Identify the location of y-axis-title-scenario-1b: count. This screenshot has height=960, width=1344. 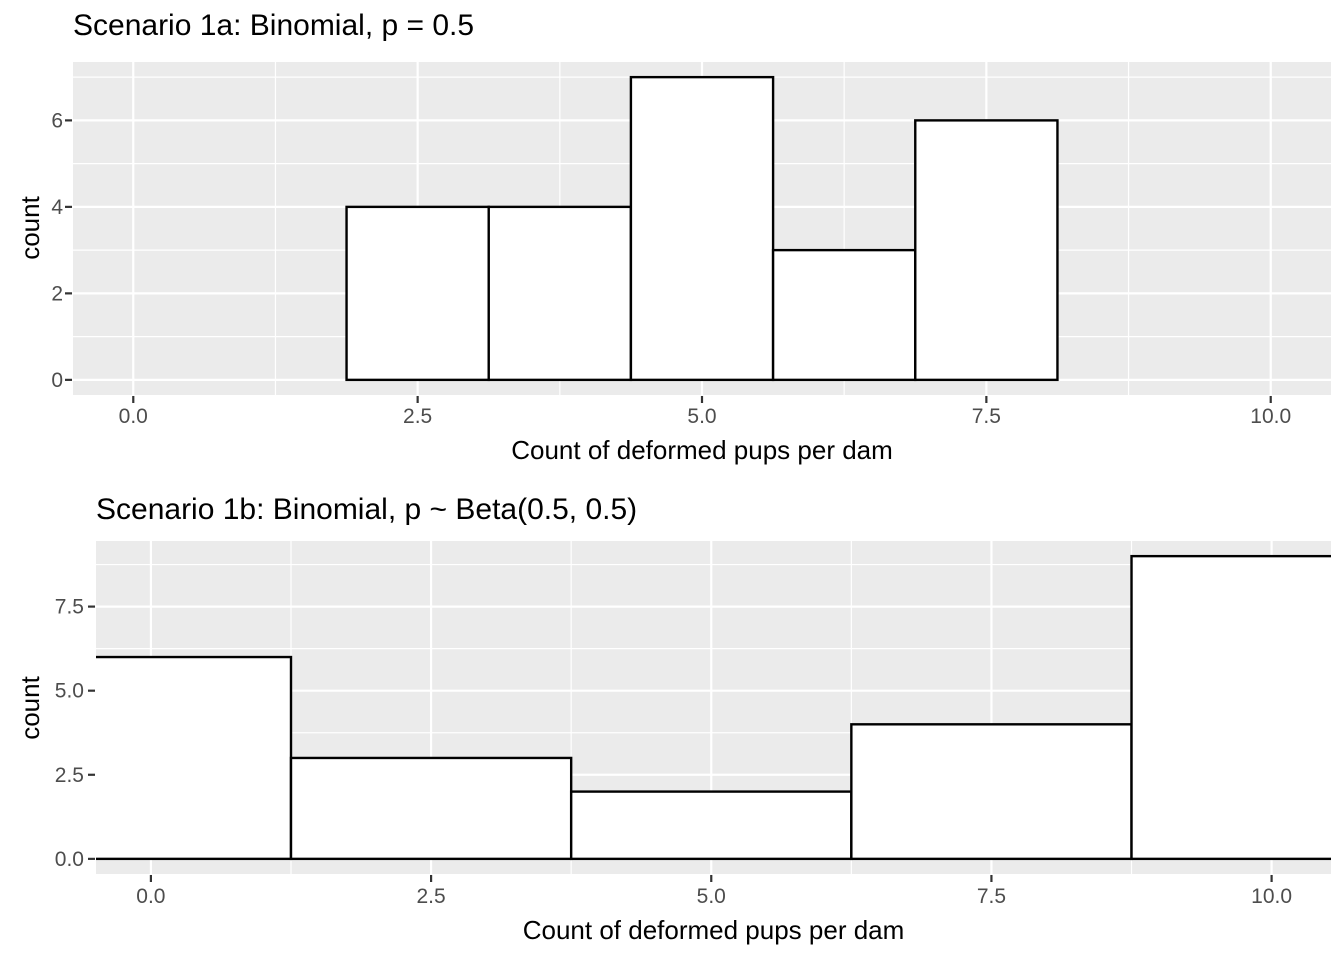
(30, 708).